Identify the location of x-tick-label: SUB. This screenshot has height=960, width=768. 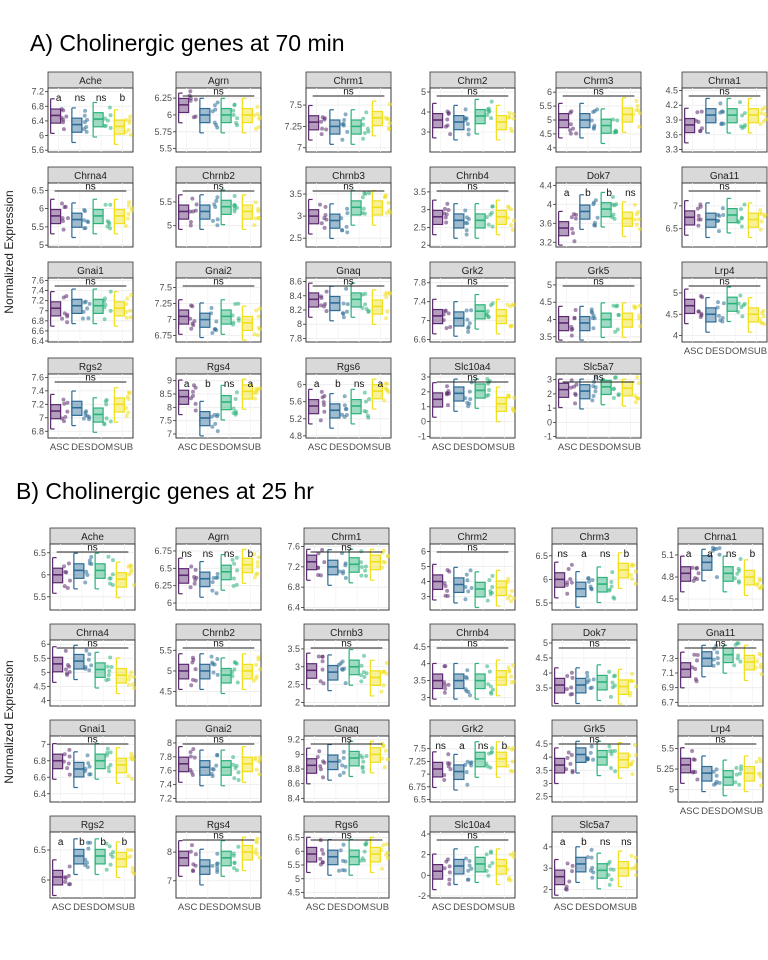
(252, 907).